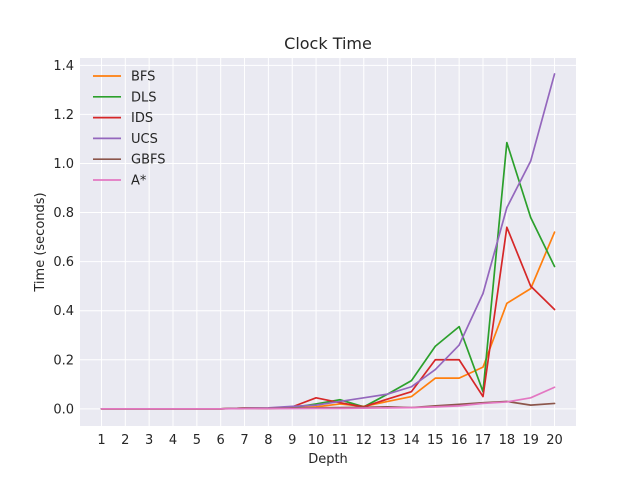 Image resolution: width=640 pixels, height=480 pixels. Describe the element at coordinates (149, 440) in the screenshot. I see `x-tick-label: 3` at that location.